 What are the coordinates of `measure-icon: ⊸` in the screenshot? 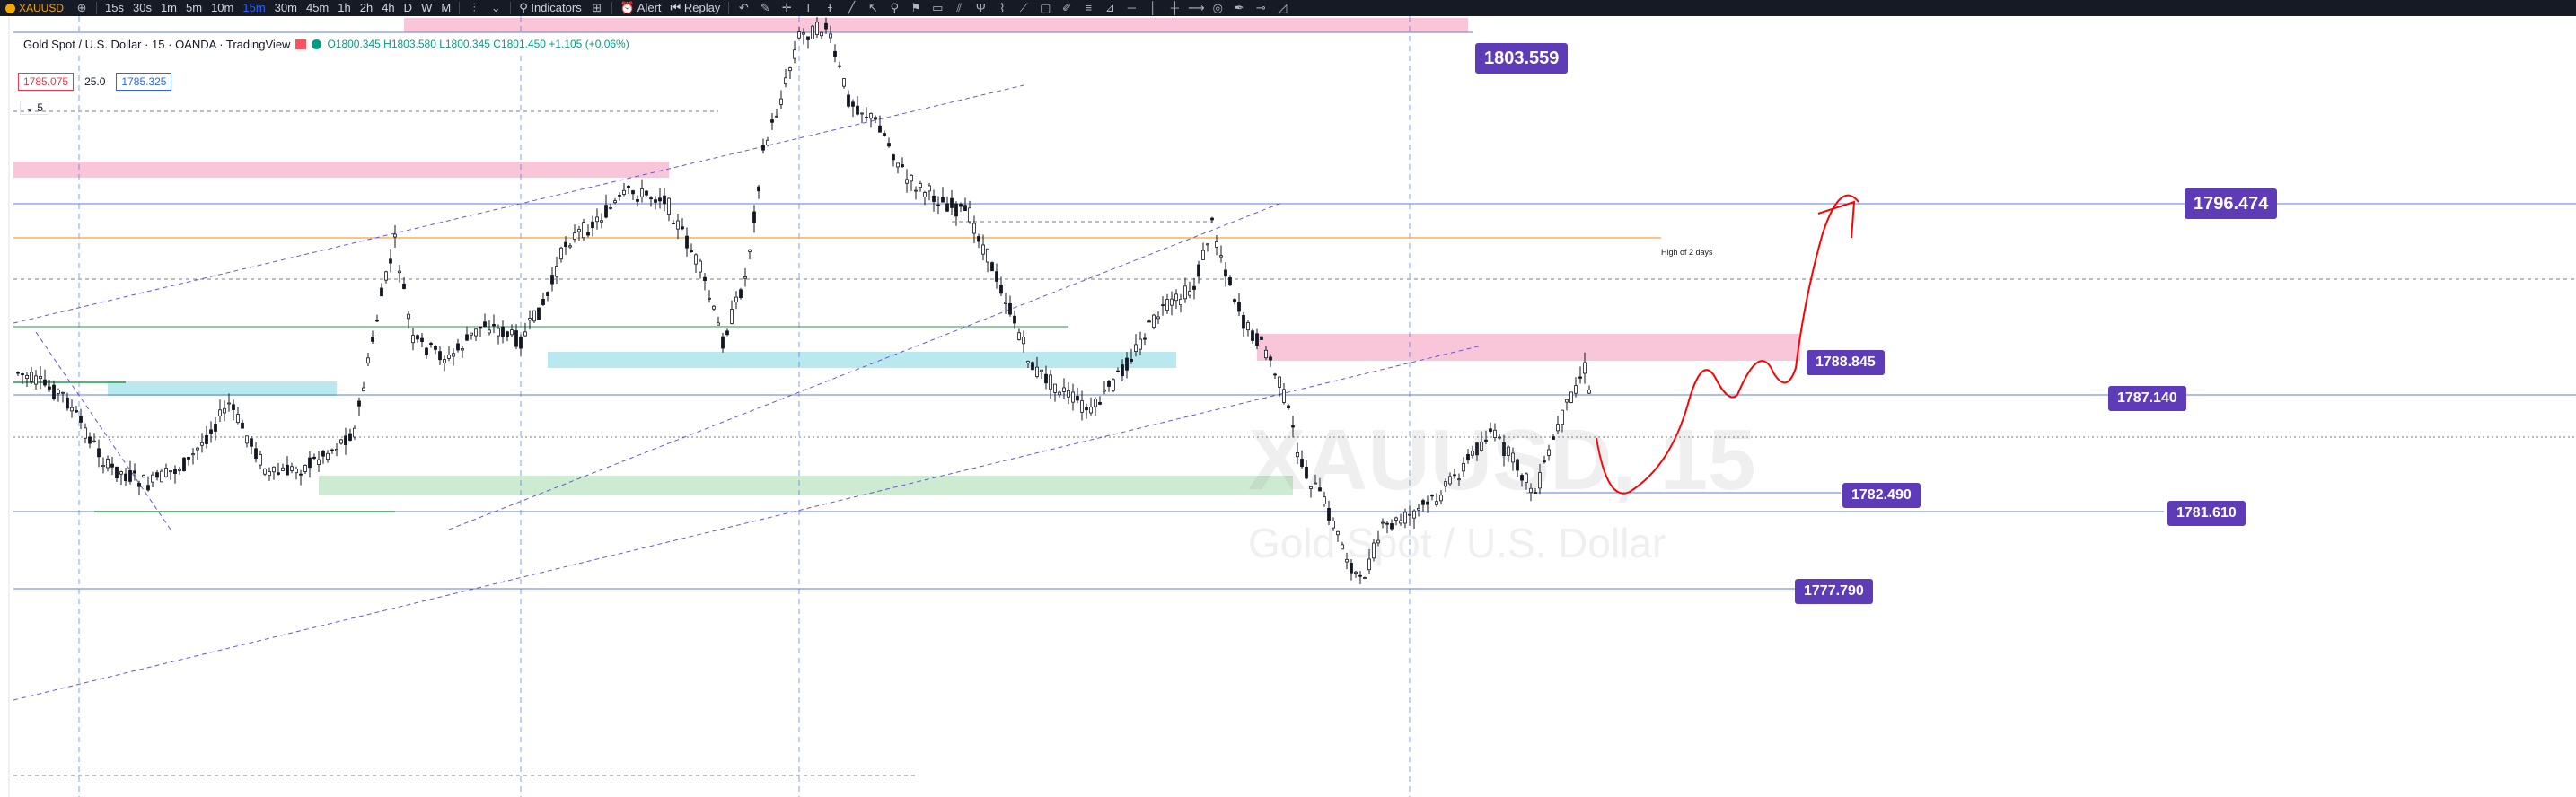 It's located at (1260, 7).